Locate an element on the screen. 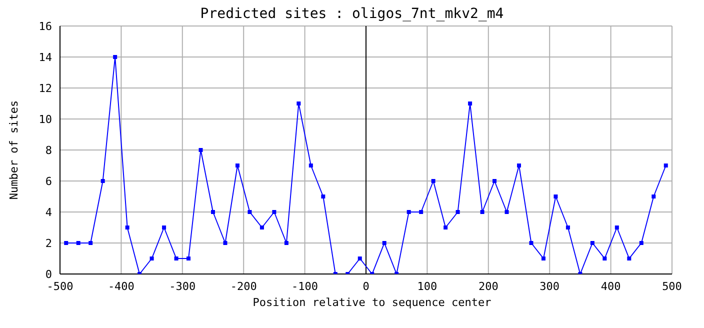  y-tick-label: 16 is located at coordinates (45, 26).